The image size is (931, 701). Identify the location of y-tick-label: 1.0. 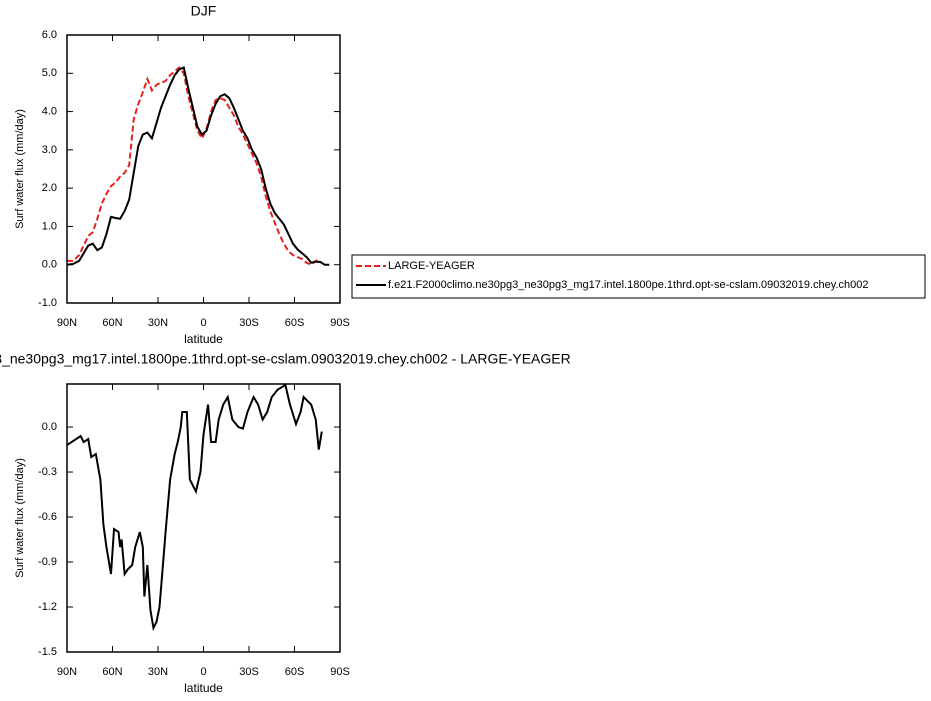
(49, 226).